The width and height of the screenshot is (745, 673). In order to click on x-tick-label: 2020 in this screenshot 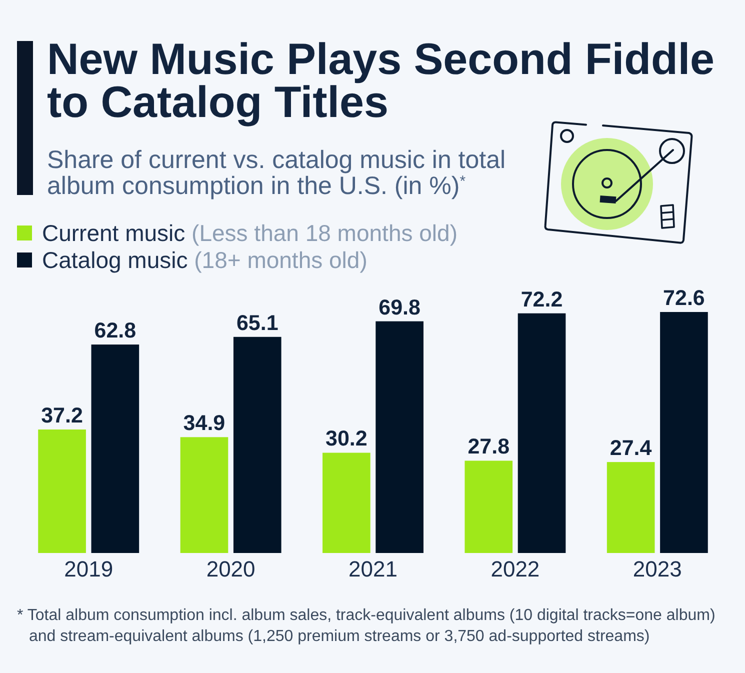, I will do `click(231, 569)`.